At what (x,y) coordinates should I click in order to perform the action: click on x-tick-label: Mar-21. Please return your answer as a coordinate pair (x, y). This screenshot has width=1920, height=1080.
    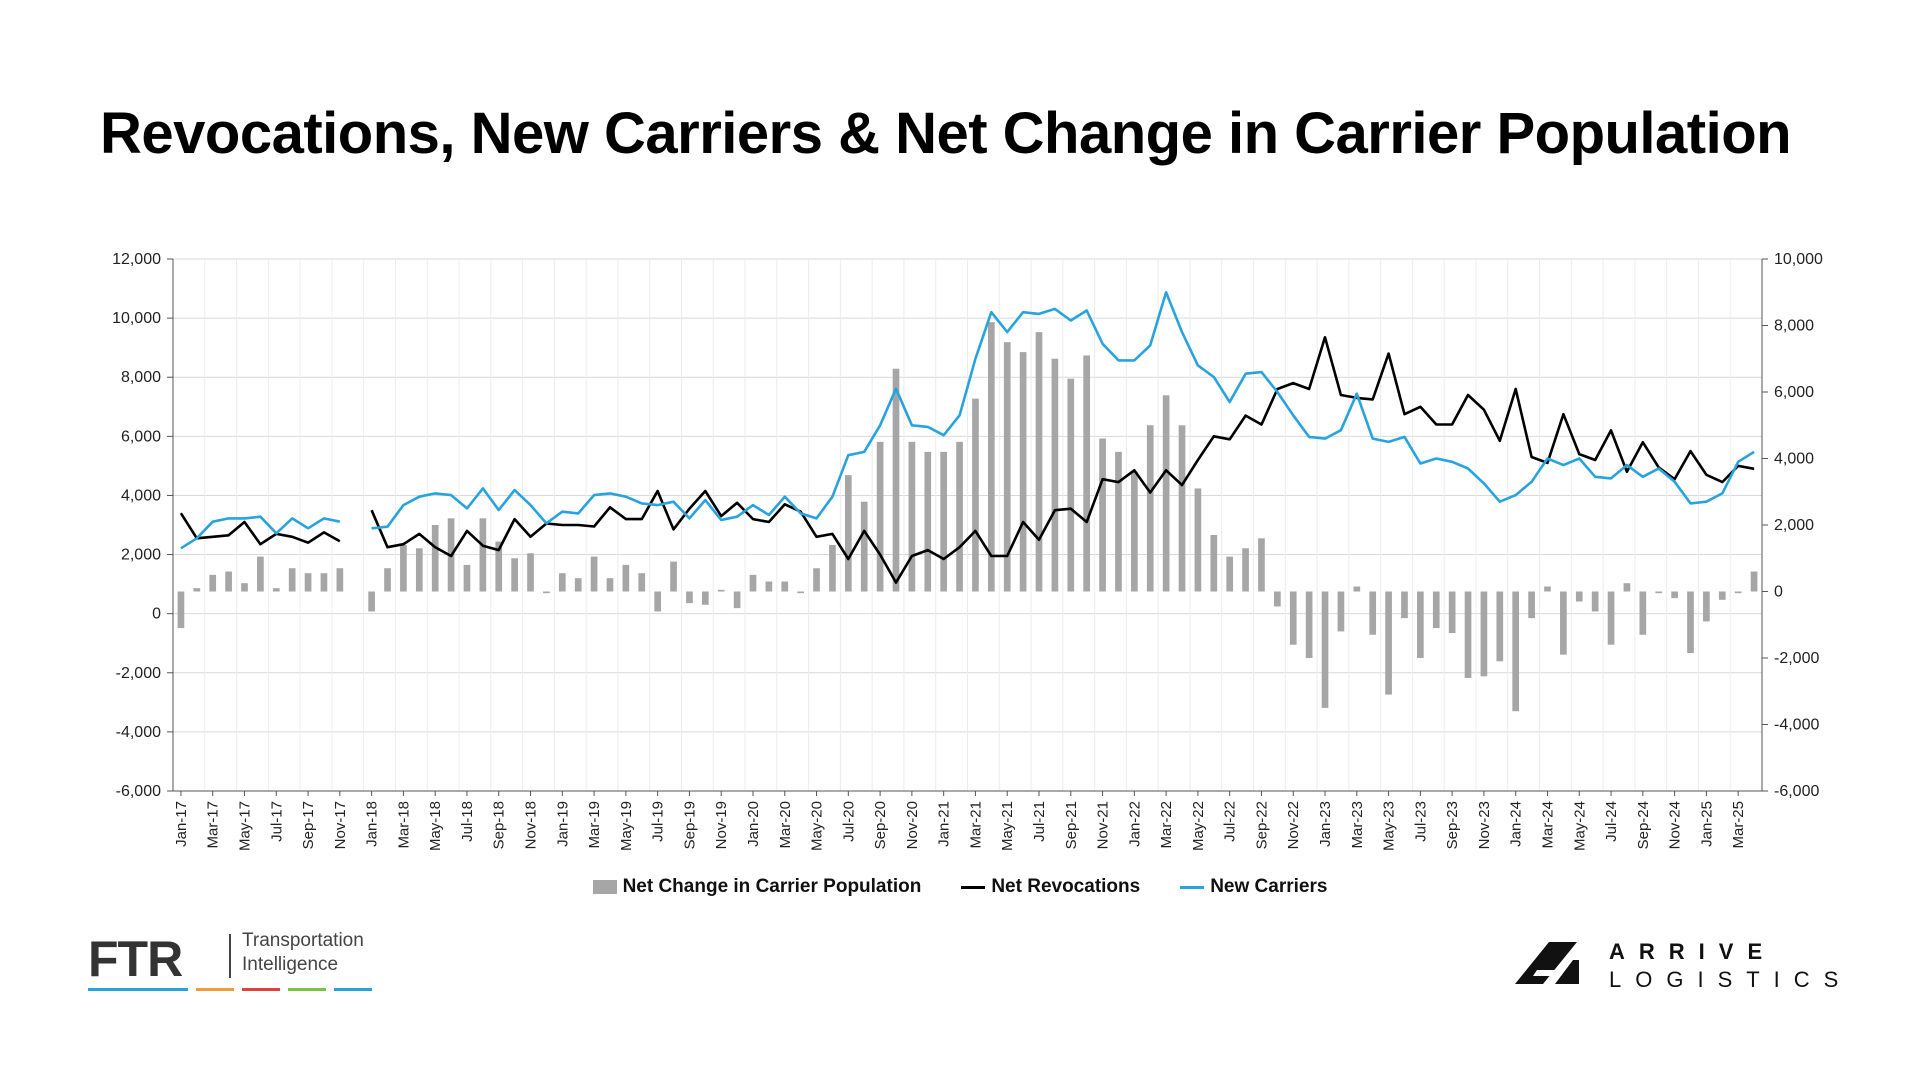
    Looking at the image, I should click on (975, 825).